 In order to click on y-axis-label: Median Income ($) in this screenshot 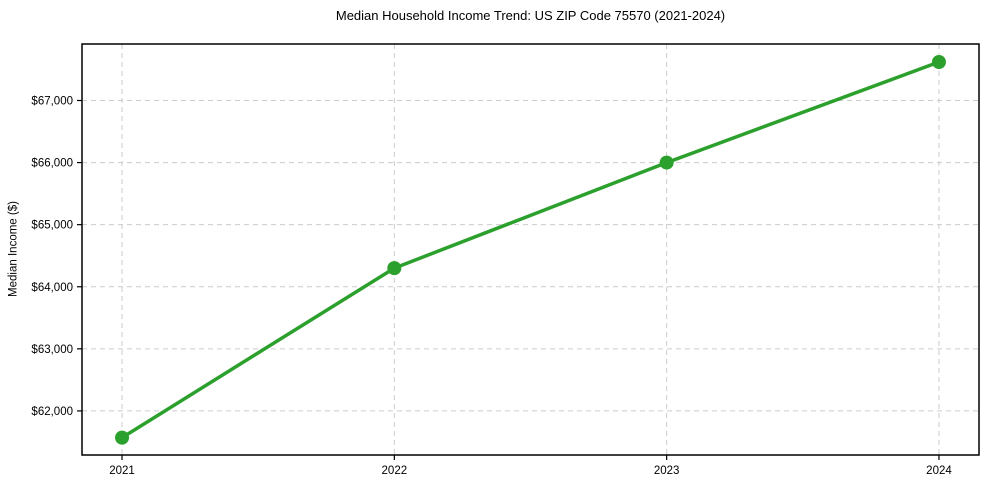, I will do `click(13, 249)`.